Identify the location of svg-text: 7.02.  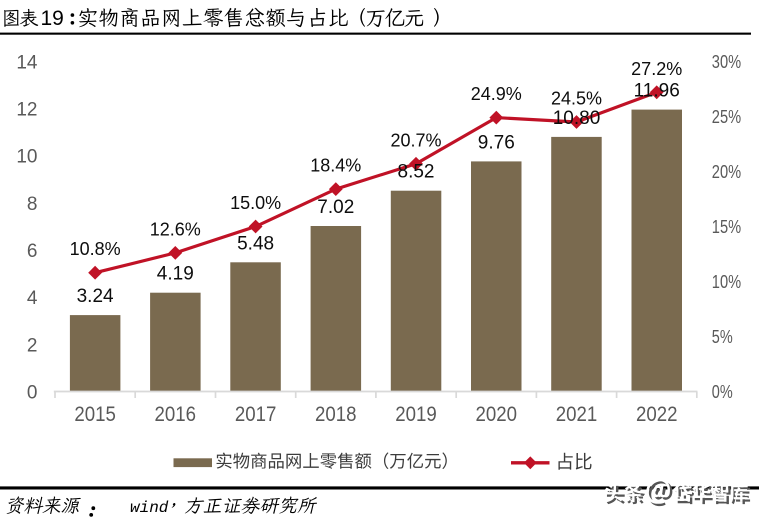
(335, 207).